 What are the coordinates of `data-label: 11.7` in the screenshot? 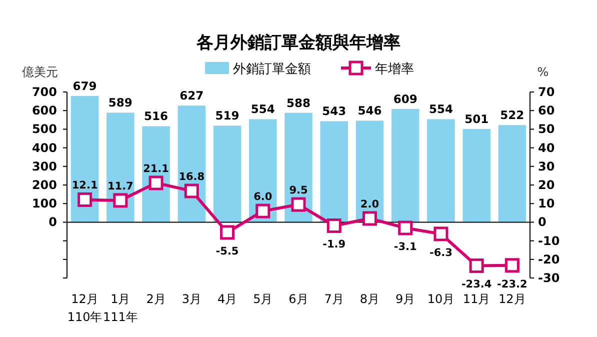 It's located at (120, 186).